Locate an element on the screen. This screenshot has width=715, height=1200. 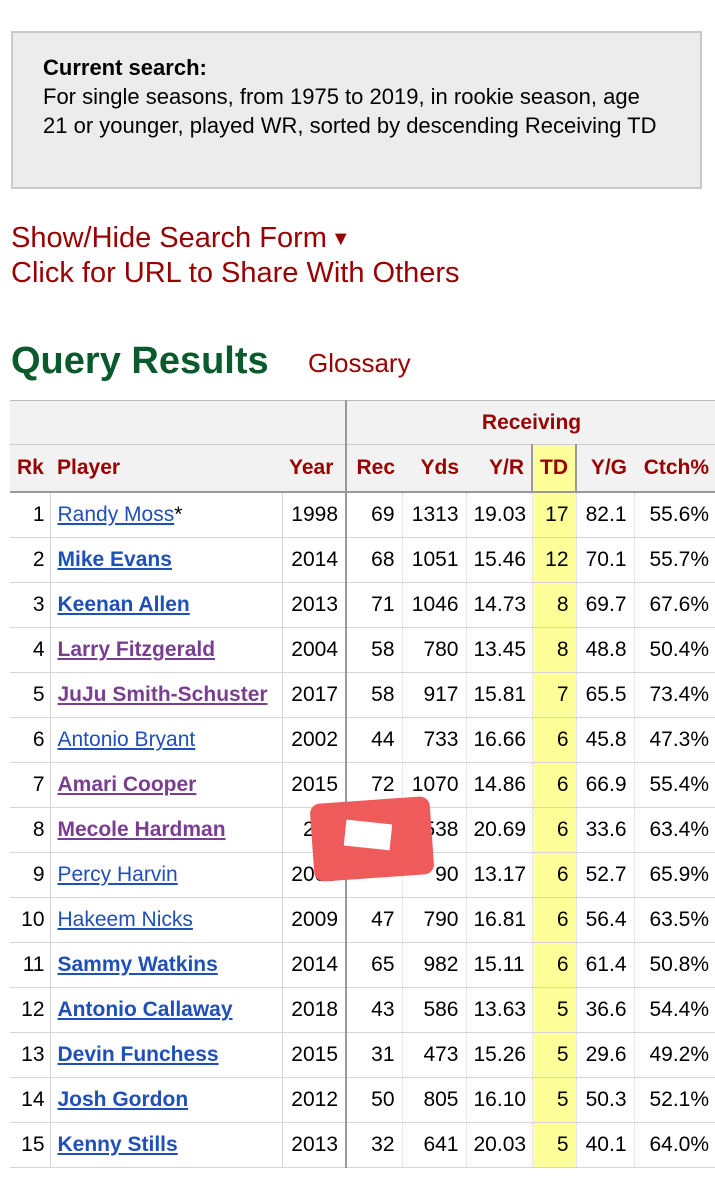
yr-cell: 16.81 is located at coordinates (498, 920).